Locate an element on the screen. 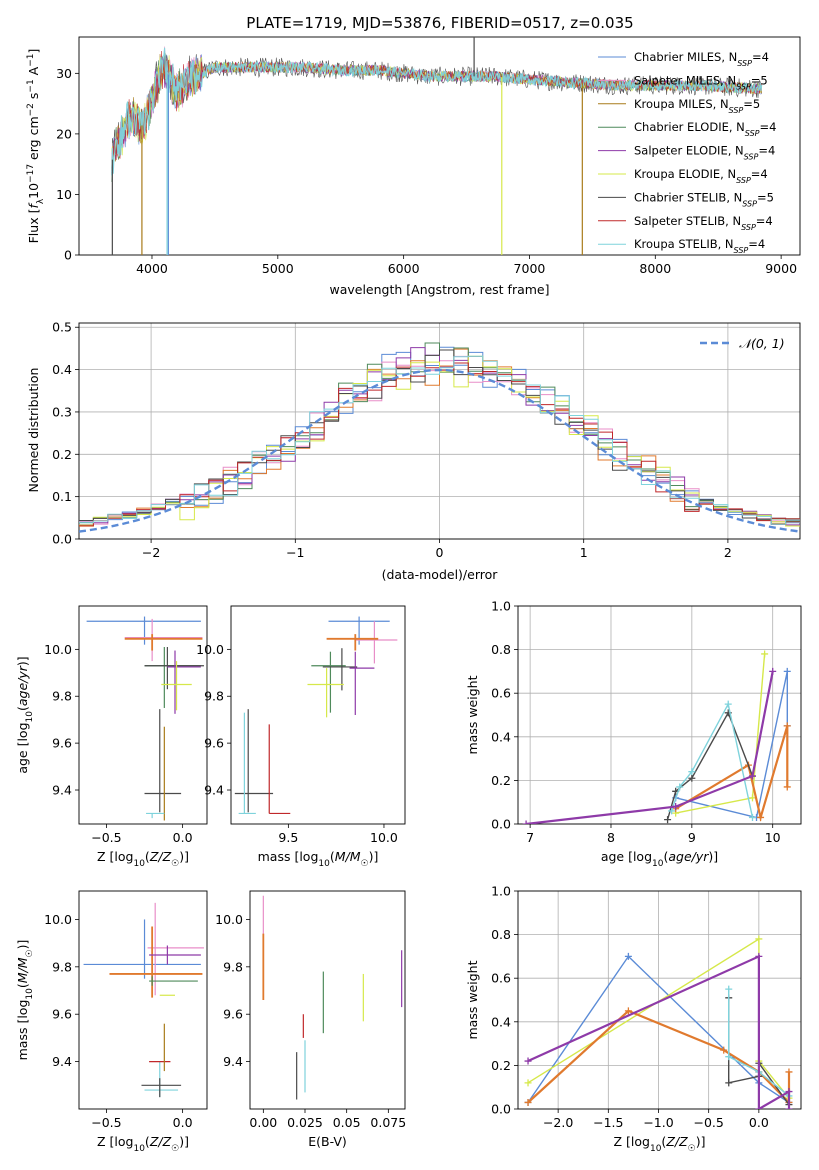  label-part: erg cm is located at coordinates (33, 140).